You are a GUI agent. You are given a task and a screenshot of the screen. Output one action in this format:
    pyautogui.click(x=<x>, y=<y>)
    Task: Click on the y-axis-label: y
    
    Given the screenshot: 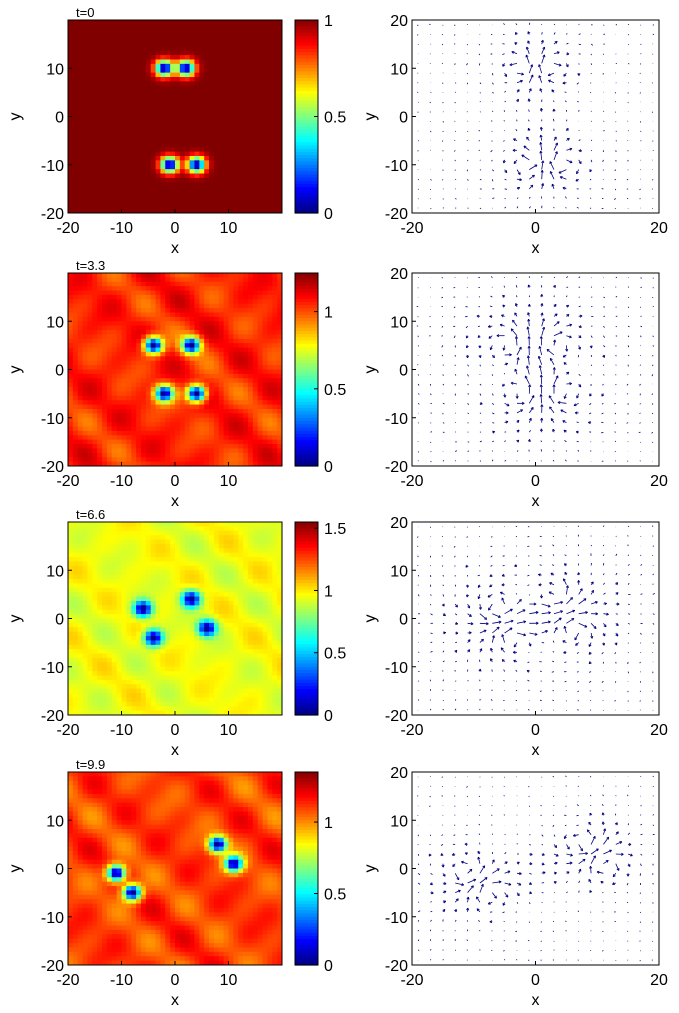 What is the action you would take?
    pyautogui.click(x=15, y=117)
    